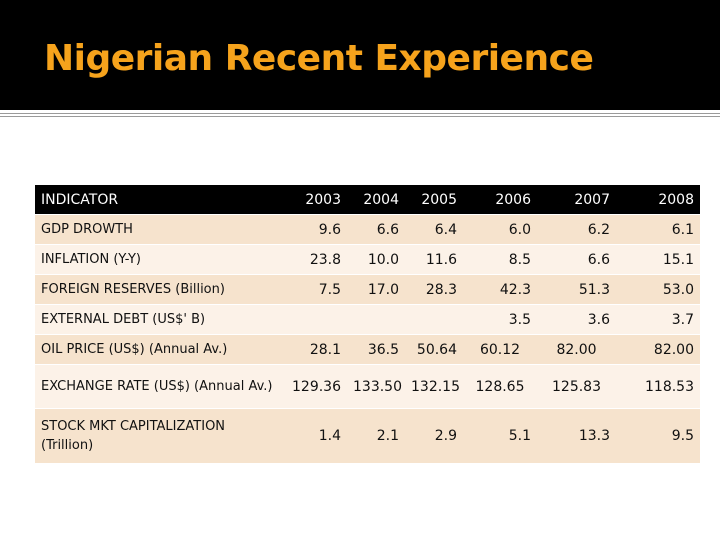 The height and width of the screenshot is (540, 720). Describe the element at coordinates (314, 289) in the screenshot. I see `cell-value: 7.5` at that location.